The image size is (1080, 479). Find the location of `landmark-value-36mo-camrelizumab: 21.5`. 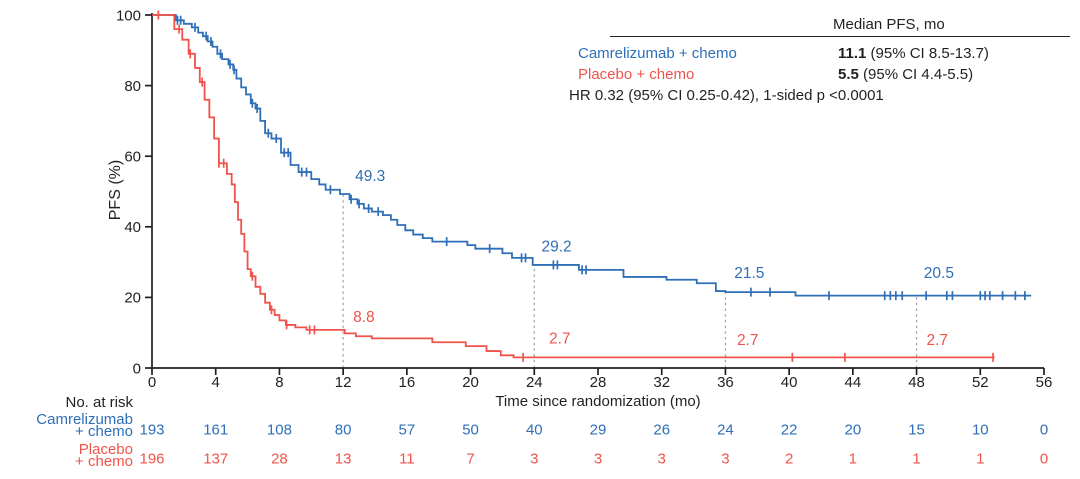

landmark-value-36mo-camrelizumab: 21.5 is located at coordinates (749, 273).